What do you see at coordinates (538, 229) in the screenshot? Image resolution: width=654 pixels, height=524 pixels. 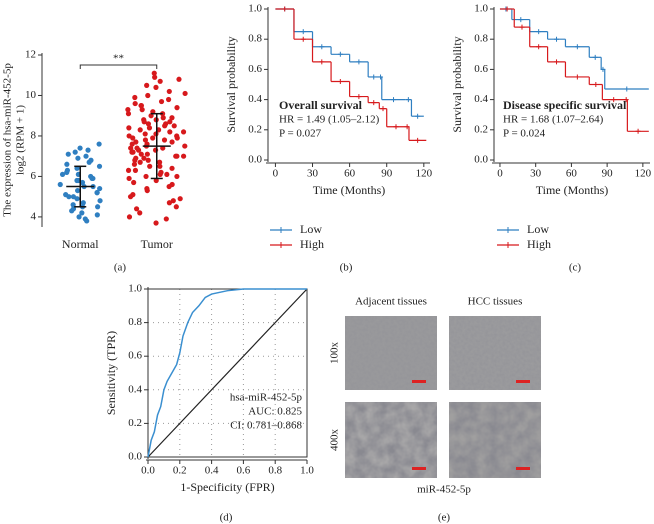 I see `legend-label: Low` at bounding box center [538, 229].